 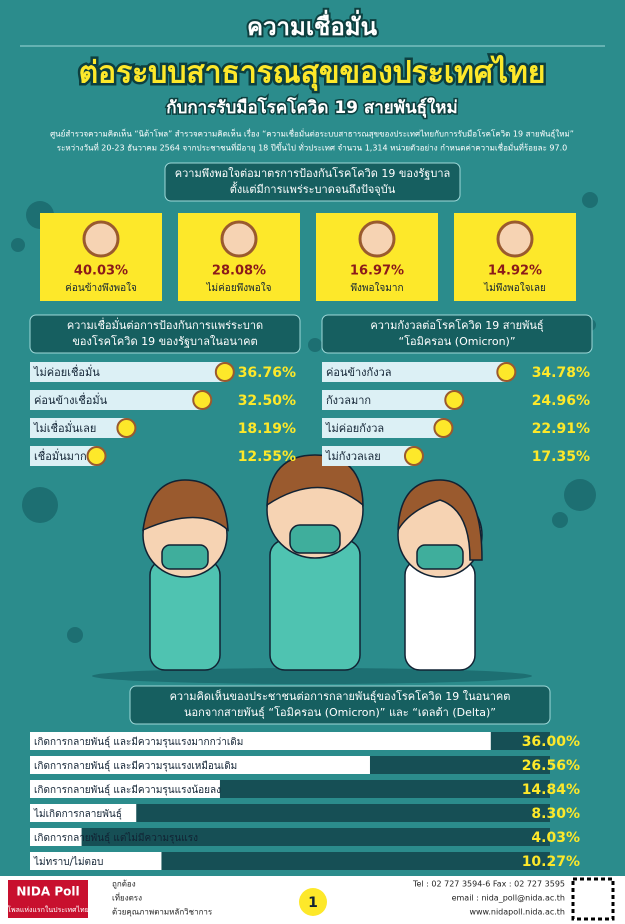 What do you see at coordinates (555, 814) in the screenshot?
I see `value-label: 8.30%` at bounding box center [555, 814].